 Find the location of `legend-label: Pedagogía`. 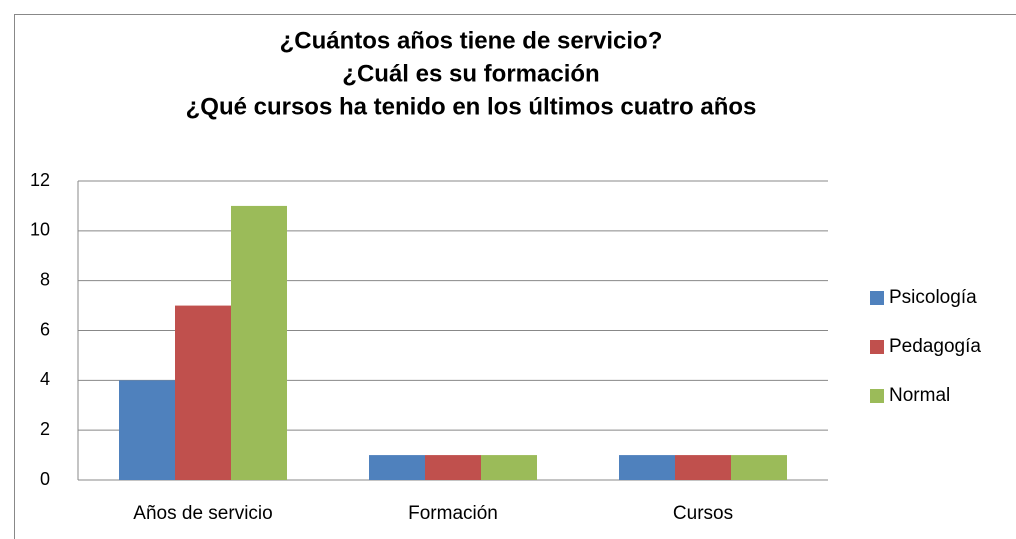

legend-label: Pedagogía is located at coordinates (935, 346).